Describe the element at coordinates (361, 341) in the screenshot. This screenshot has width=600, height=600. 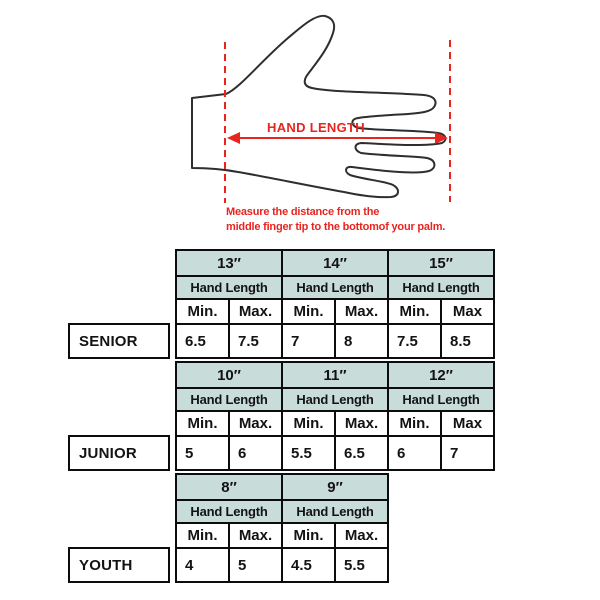
I see `value-cell: 8` at that location.